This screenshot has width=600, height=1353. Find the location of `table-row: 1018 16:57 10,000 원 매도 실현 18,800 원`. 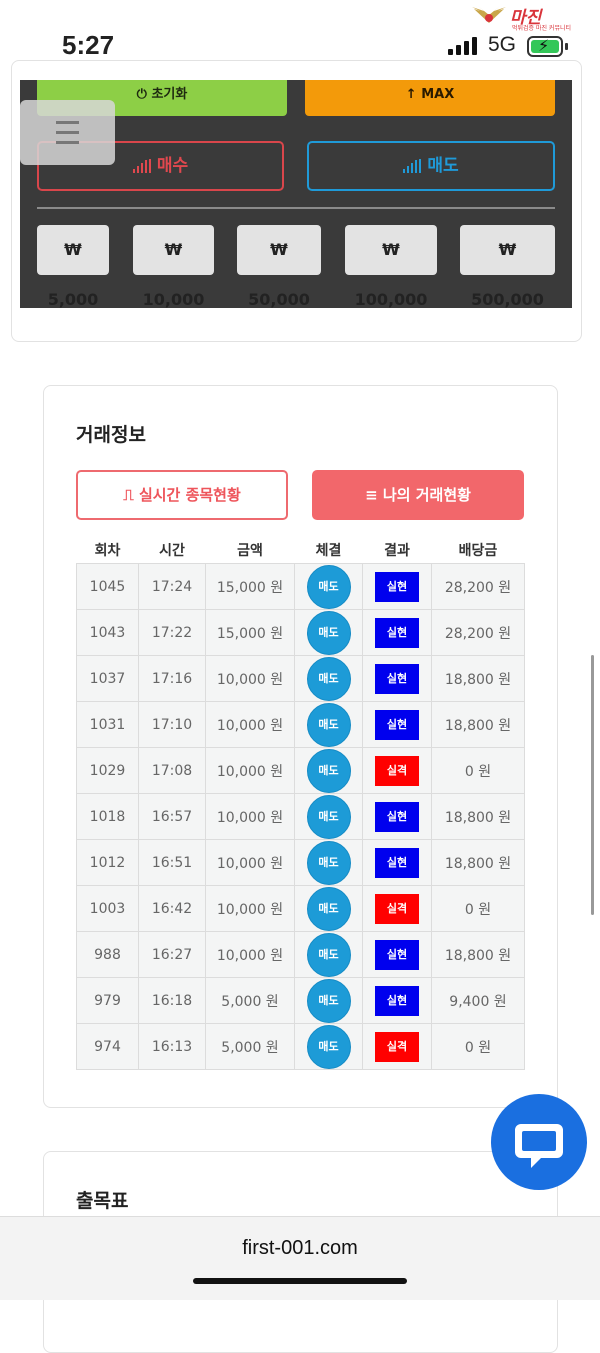

table-row: 1018 16:57 10,000 원 매도 실현 18,800 원 is located at coordinates (300, 816).